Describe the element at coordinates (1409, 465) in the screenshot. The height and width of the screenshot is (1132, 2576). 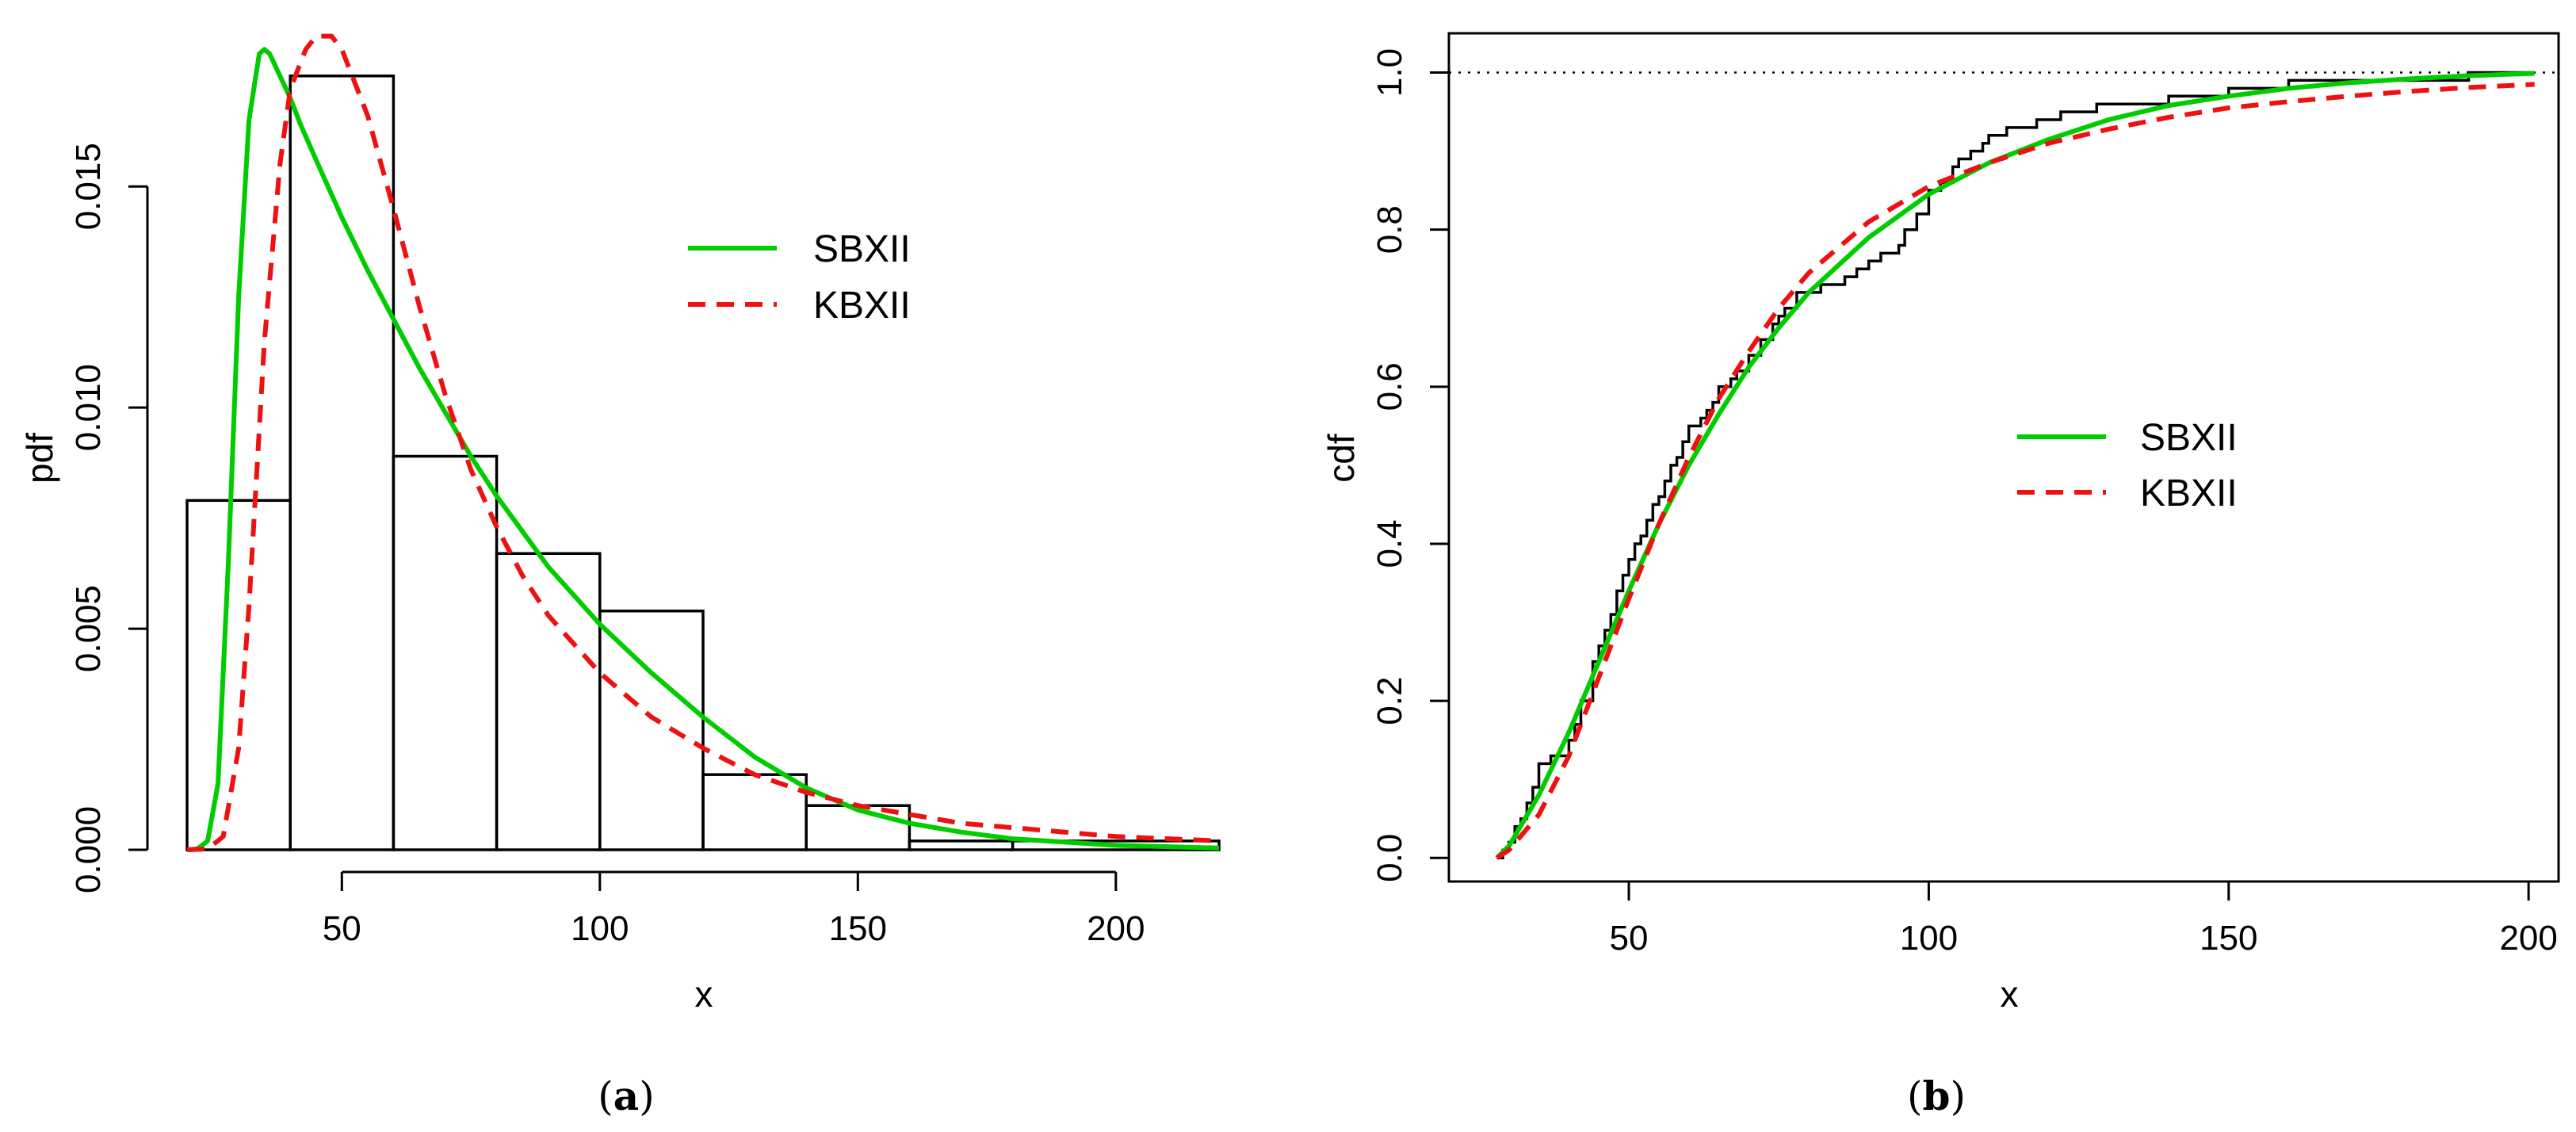
I see `y-axis: 0.0 0.2 0.4 0.6 0.8 1.0` at that location.